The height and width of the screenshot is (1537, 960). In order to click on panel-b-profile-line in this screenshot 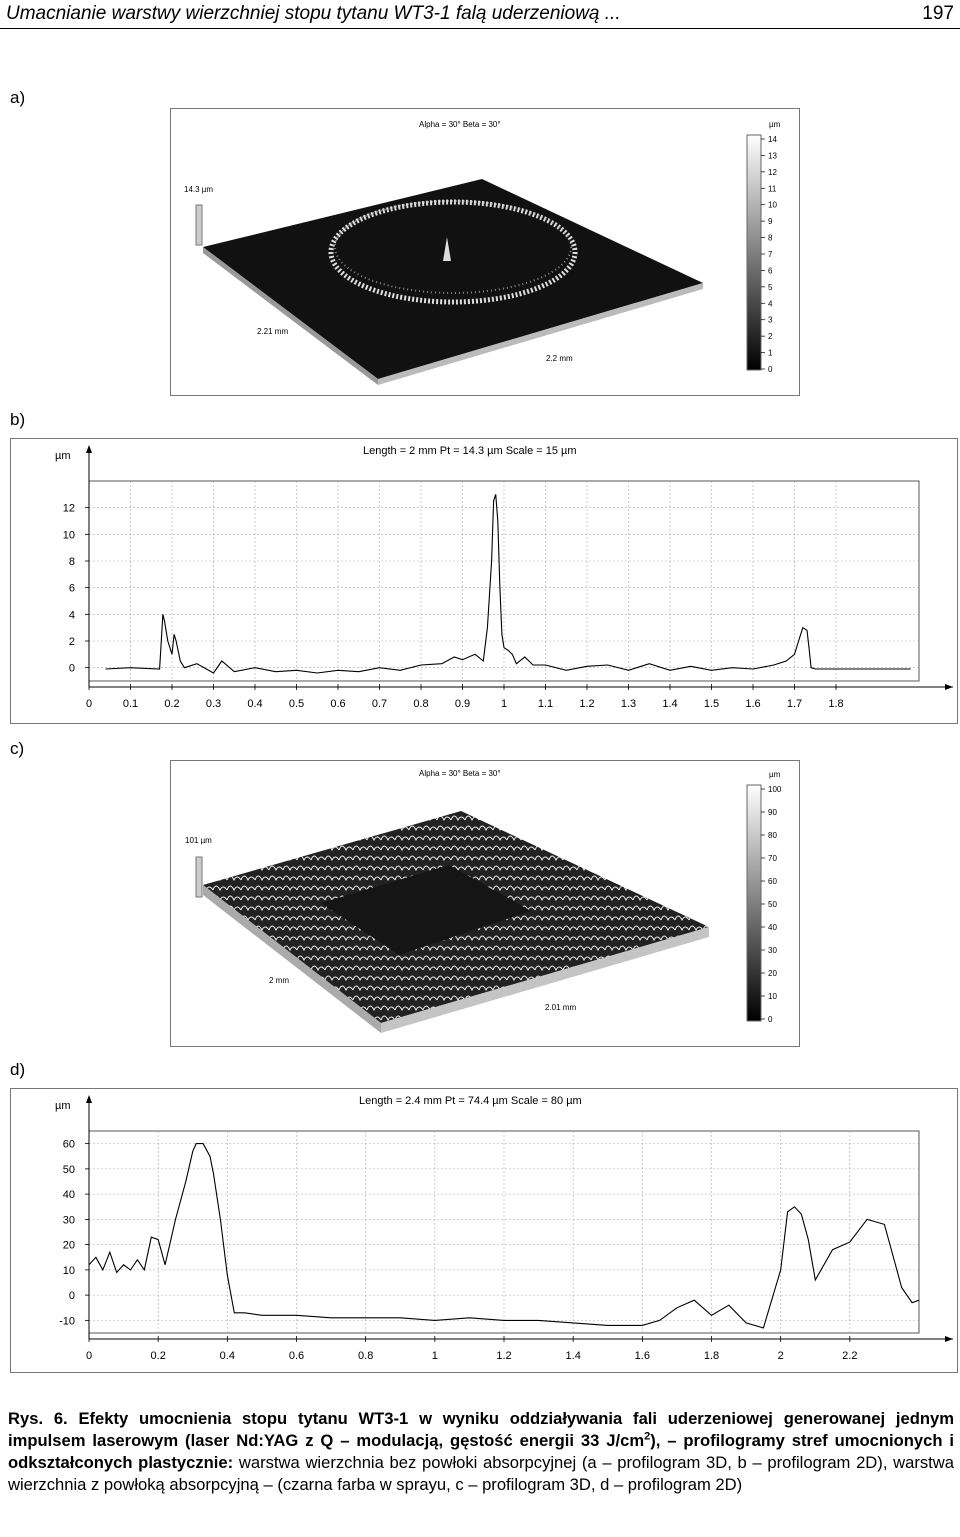, I will do `click(508, 584)`.